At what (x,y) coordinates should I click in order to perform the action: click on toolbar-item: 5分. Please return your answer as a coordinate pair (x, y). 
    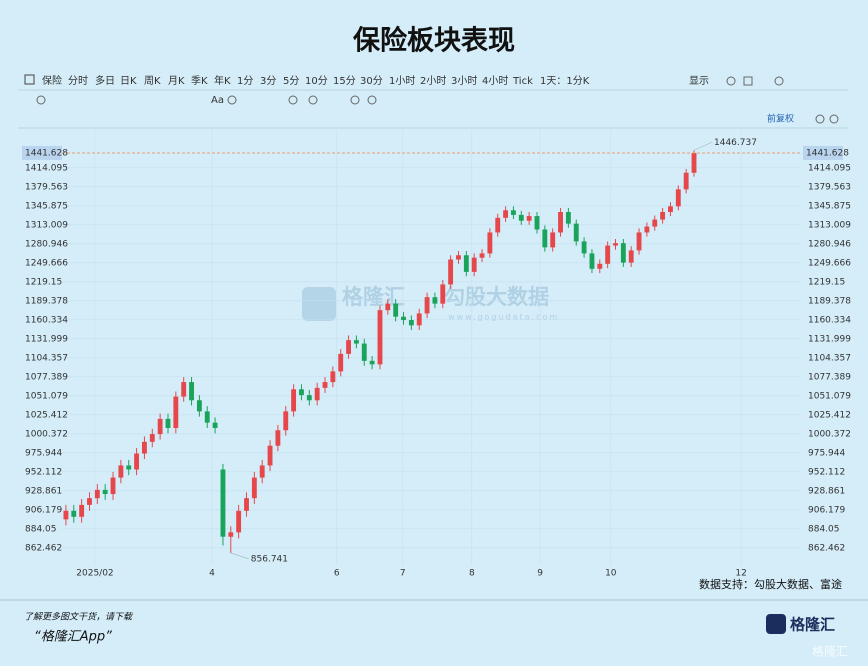
    Looking at the image, I should click on (291, 81).